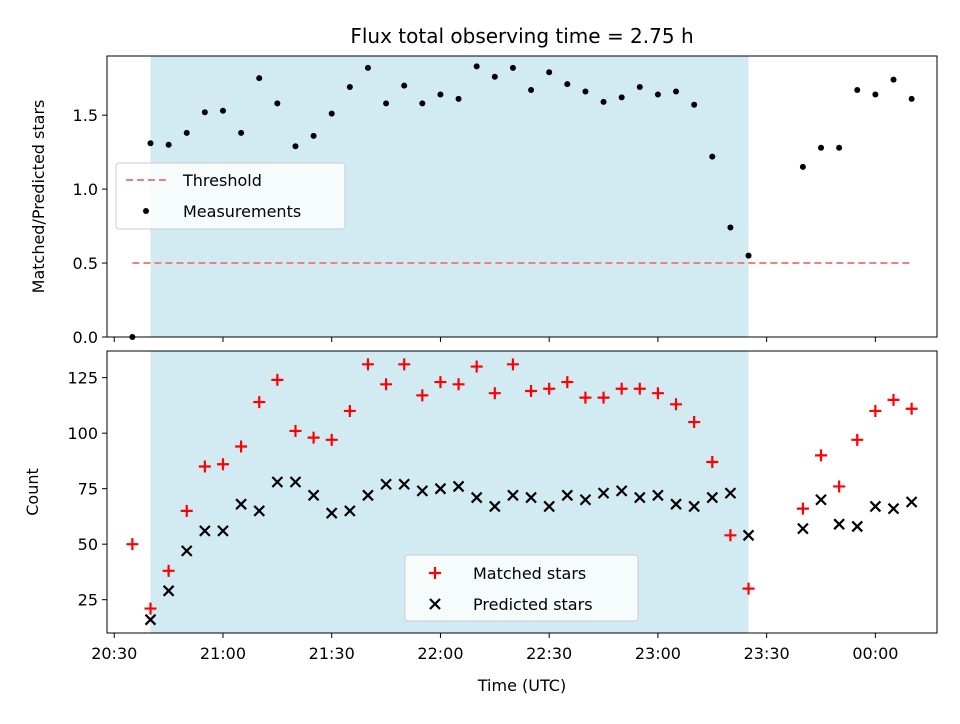 Image resolution: width=960 pixels, height=724 pixels. What do you see at coordinates (85, 263) in the screenshot?
I see `y-tick-label: 0.5` at bounding box center [85, 263].